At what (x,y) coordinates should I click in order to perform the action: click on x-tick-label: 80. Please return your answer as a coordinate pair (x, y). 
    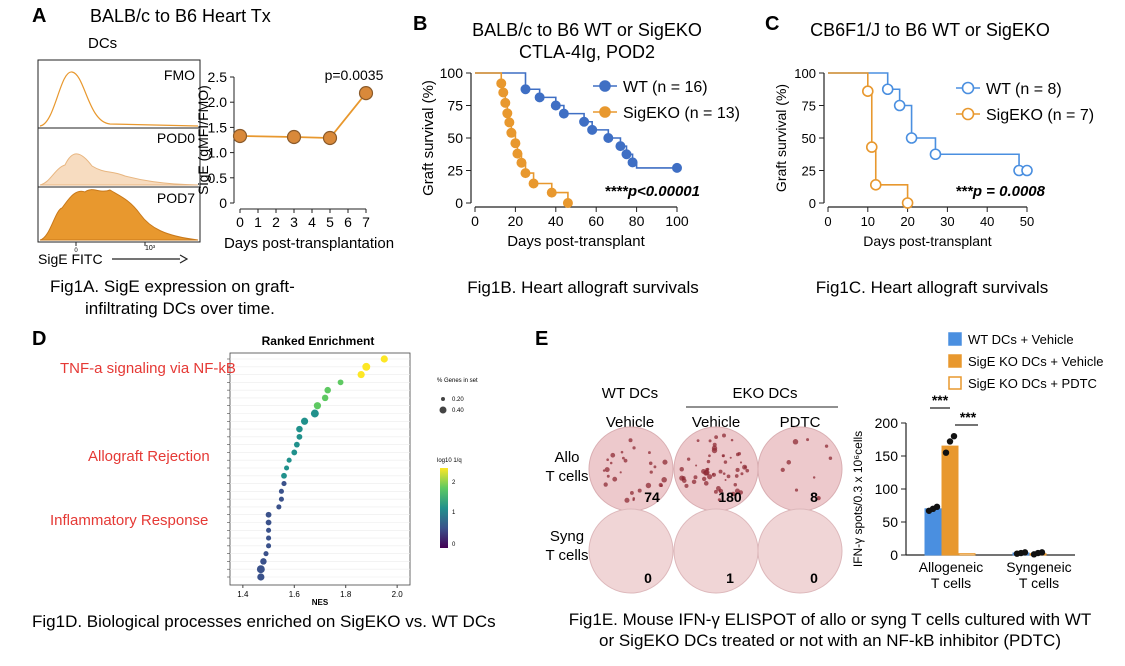
    Looking at the image, I should click on (637, 221).